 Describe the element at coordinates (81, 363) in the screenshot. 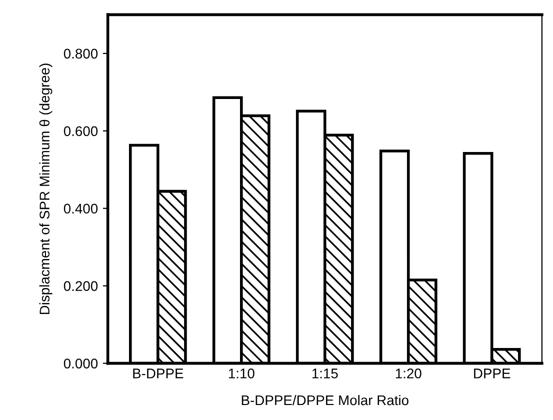

I see `y-tick-label: 0.000` at that location.